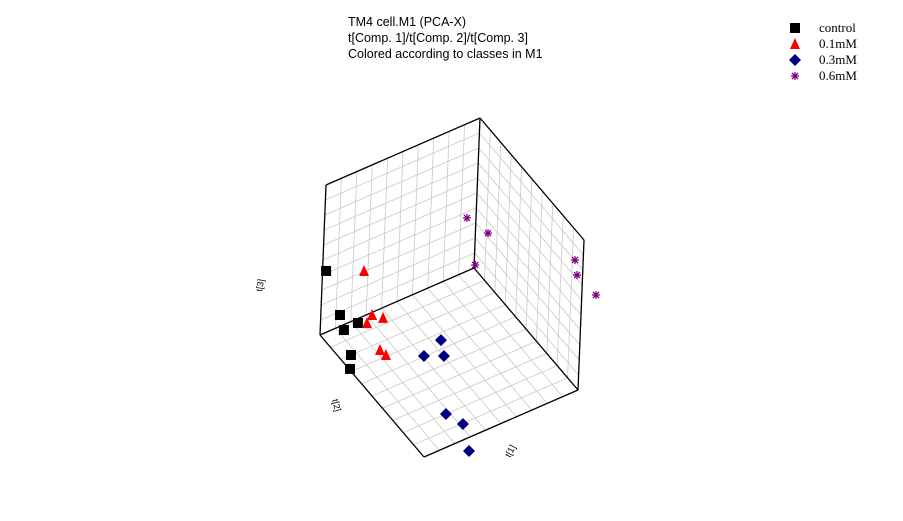 The width and height of the screenshot is (903, 521). I want to click on legend-item: 0.1mM, so click(823, 43).